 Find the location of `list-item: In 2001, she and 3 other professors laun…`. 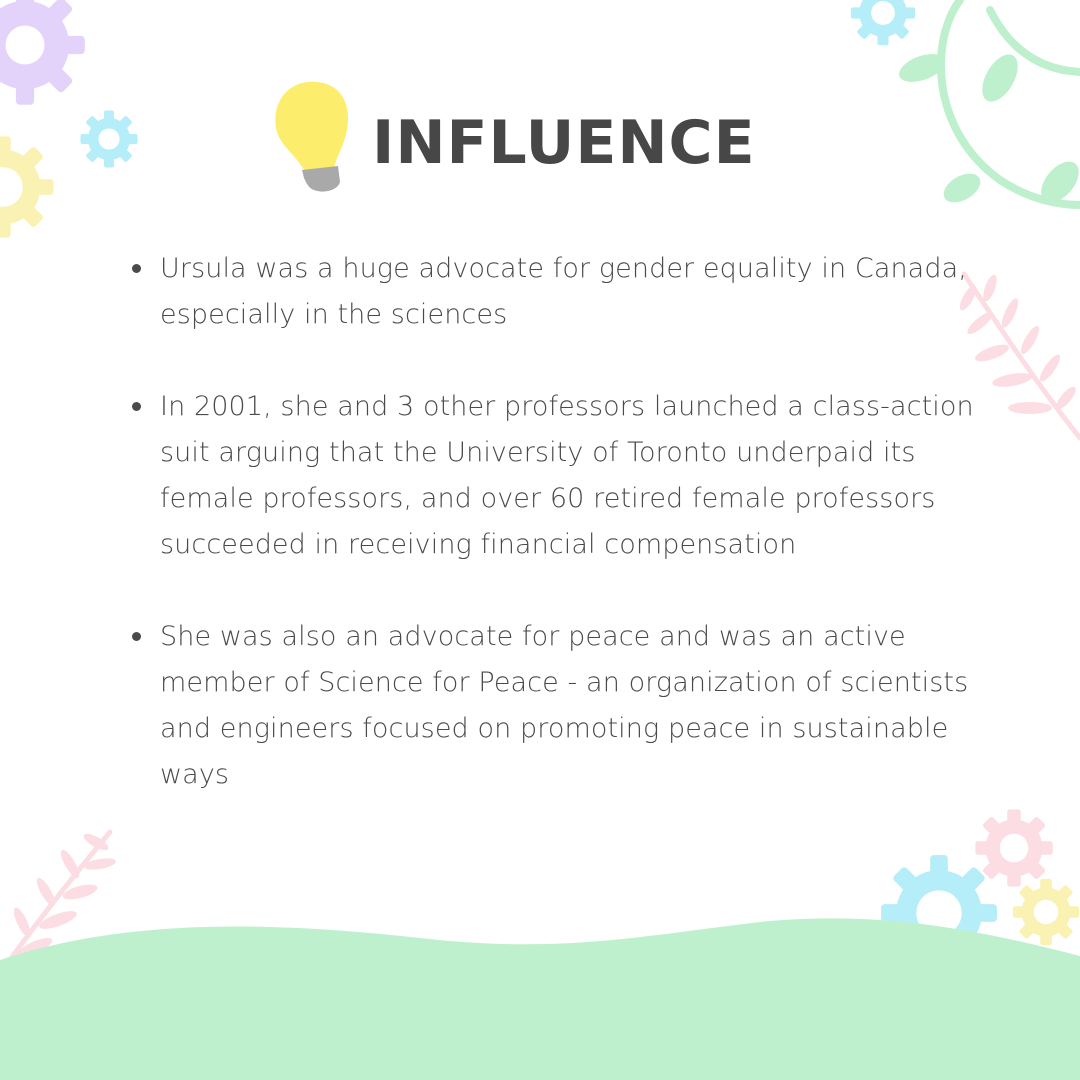

list-item: In 2001, she and 3 other professors laun… is located at coordinates (557, 476).